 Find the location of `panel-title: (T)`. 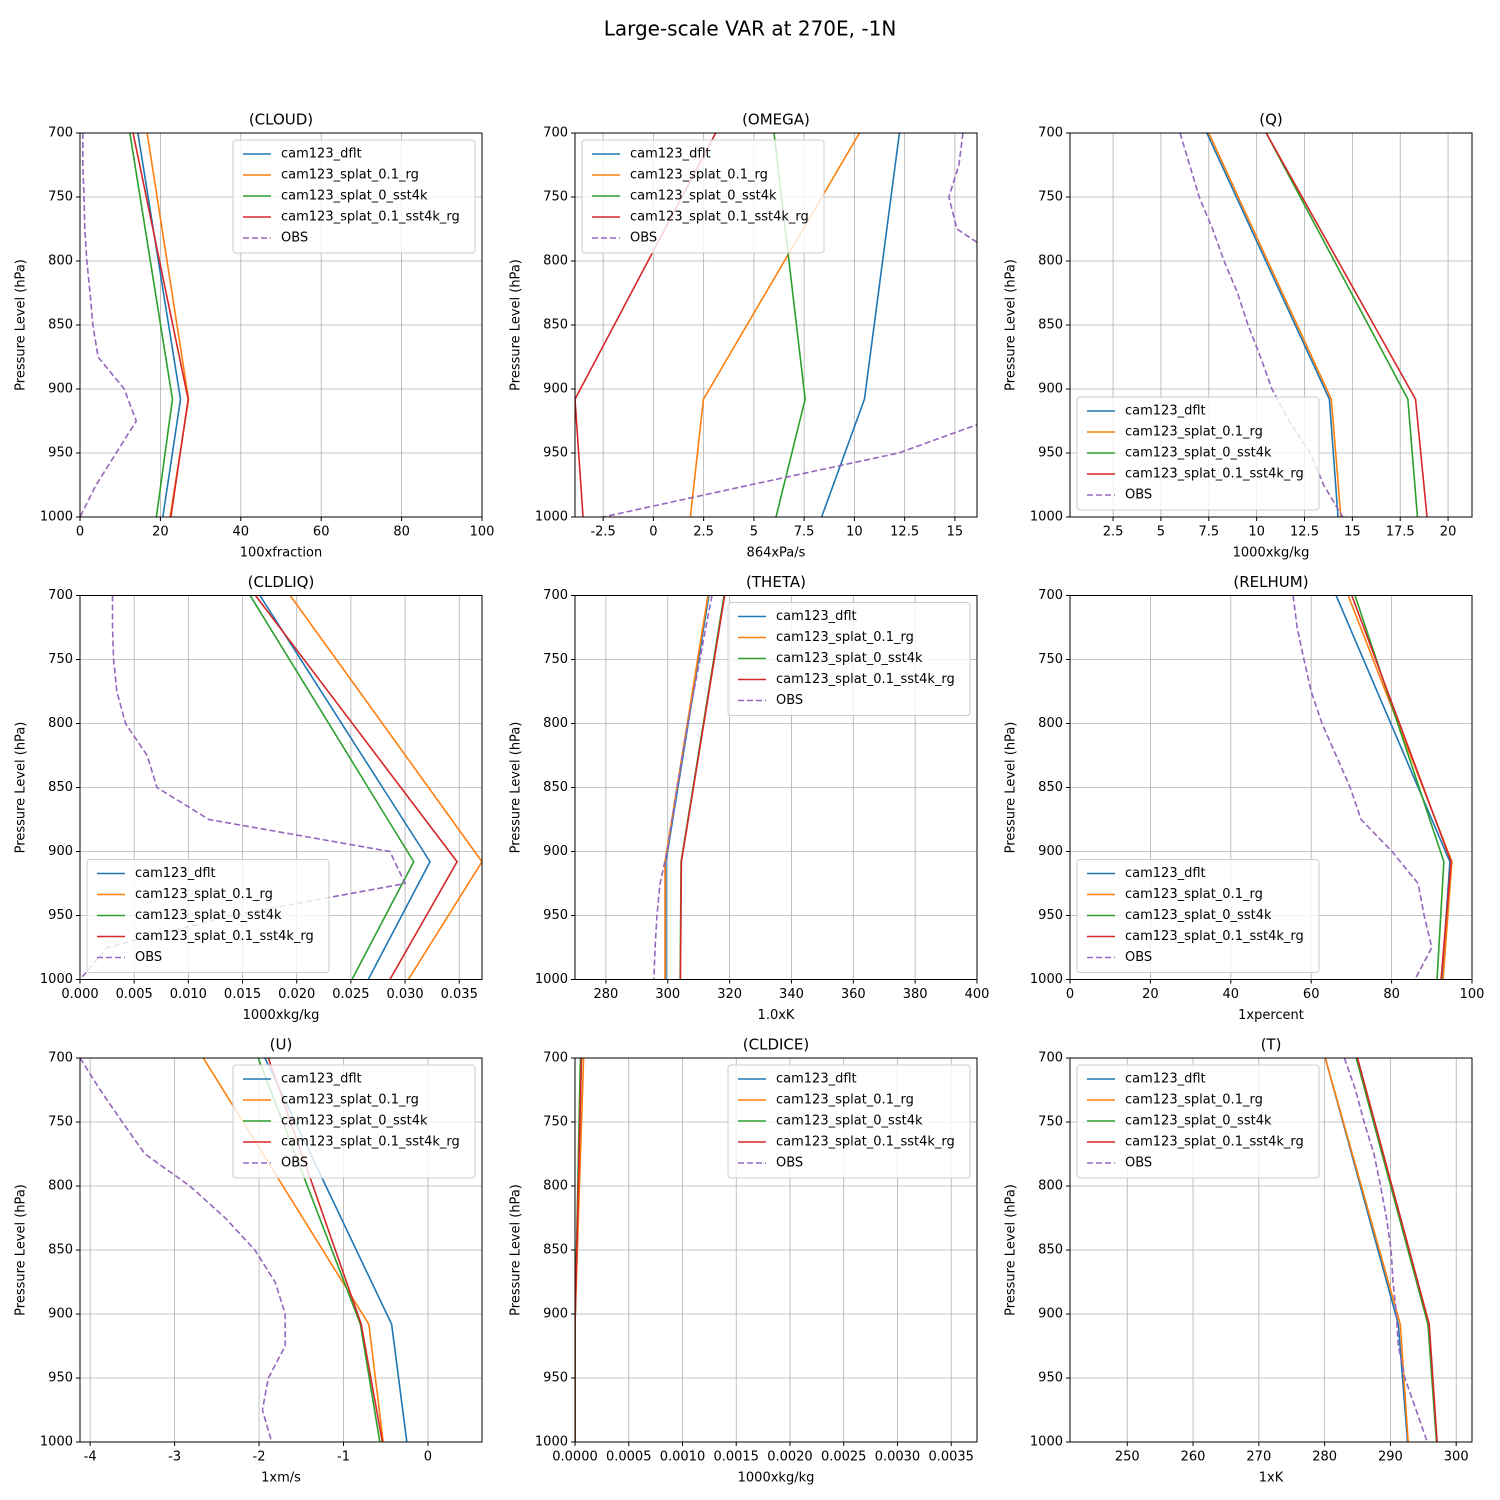

panel-title: (T) is located at coordinates (1271, 1045).